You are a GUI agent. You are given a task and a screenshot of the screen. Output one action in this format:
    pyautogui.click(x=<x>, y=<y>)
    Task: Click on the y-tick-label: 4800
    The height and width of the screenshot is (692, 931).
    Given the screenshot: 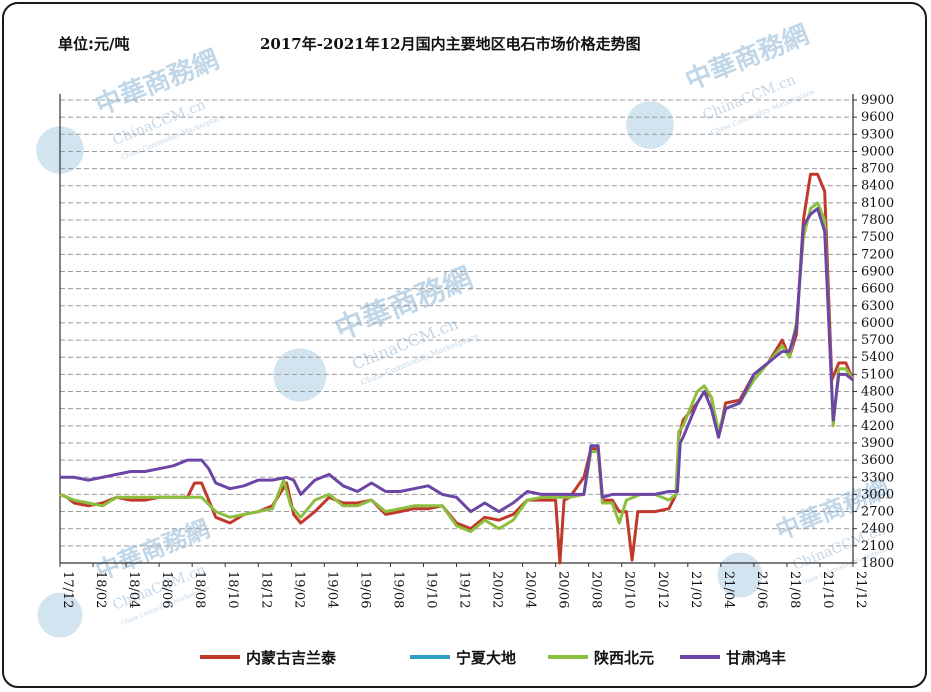 What is the action you would take?
    pyautogui.click(x=877, y=392)
    